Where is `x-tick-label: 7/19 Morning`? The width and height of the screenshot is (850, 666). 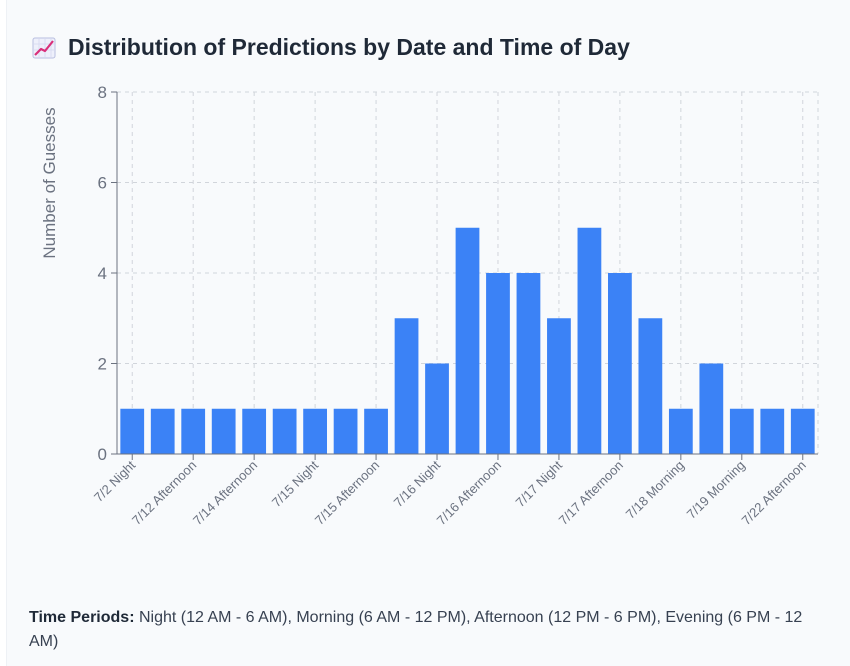 x-tick-label: 7/19 Morning is located at coordinates (716, 490).